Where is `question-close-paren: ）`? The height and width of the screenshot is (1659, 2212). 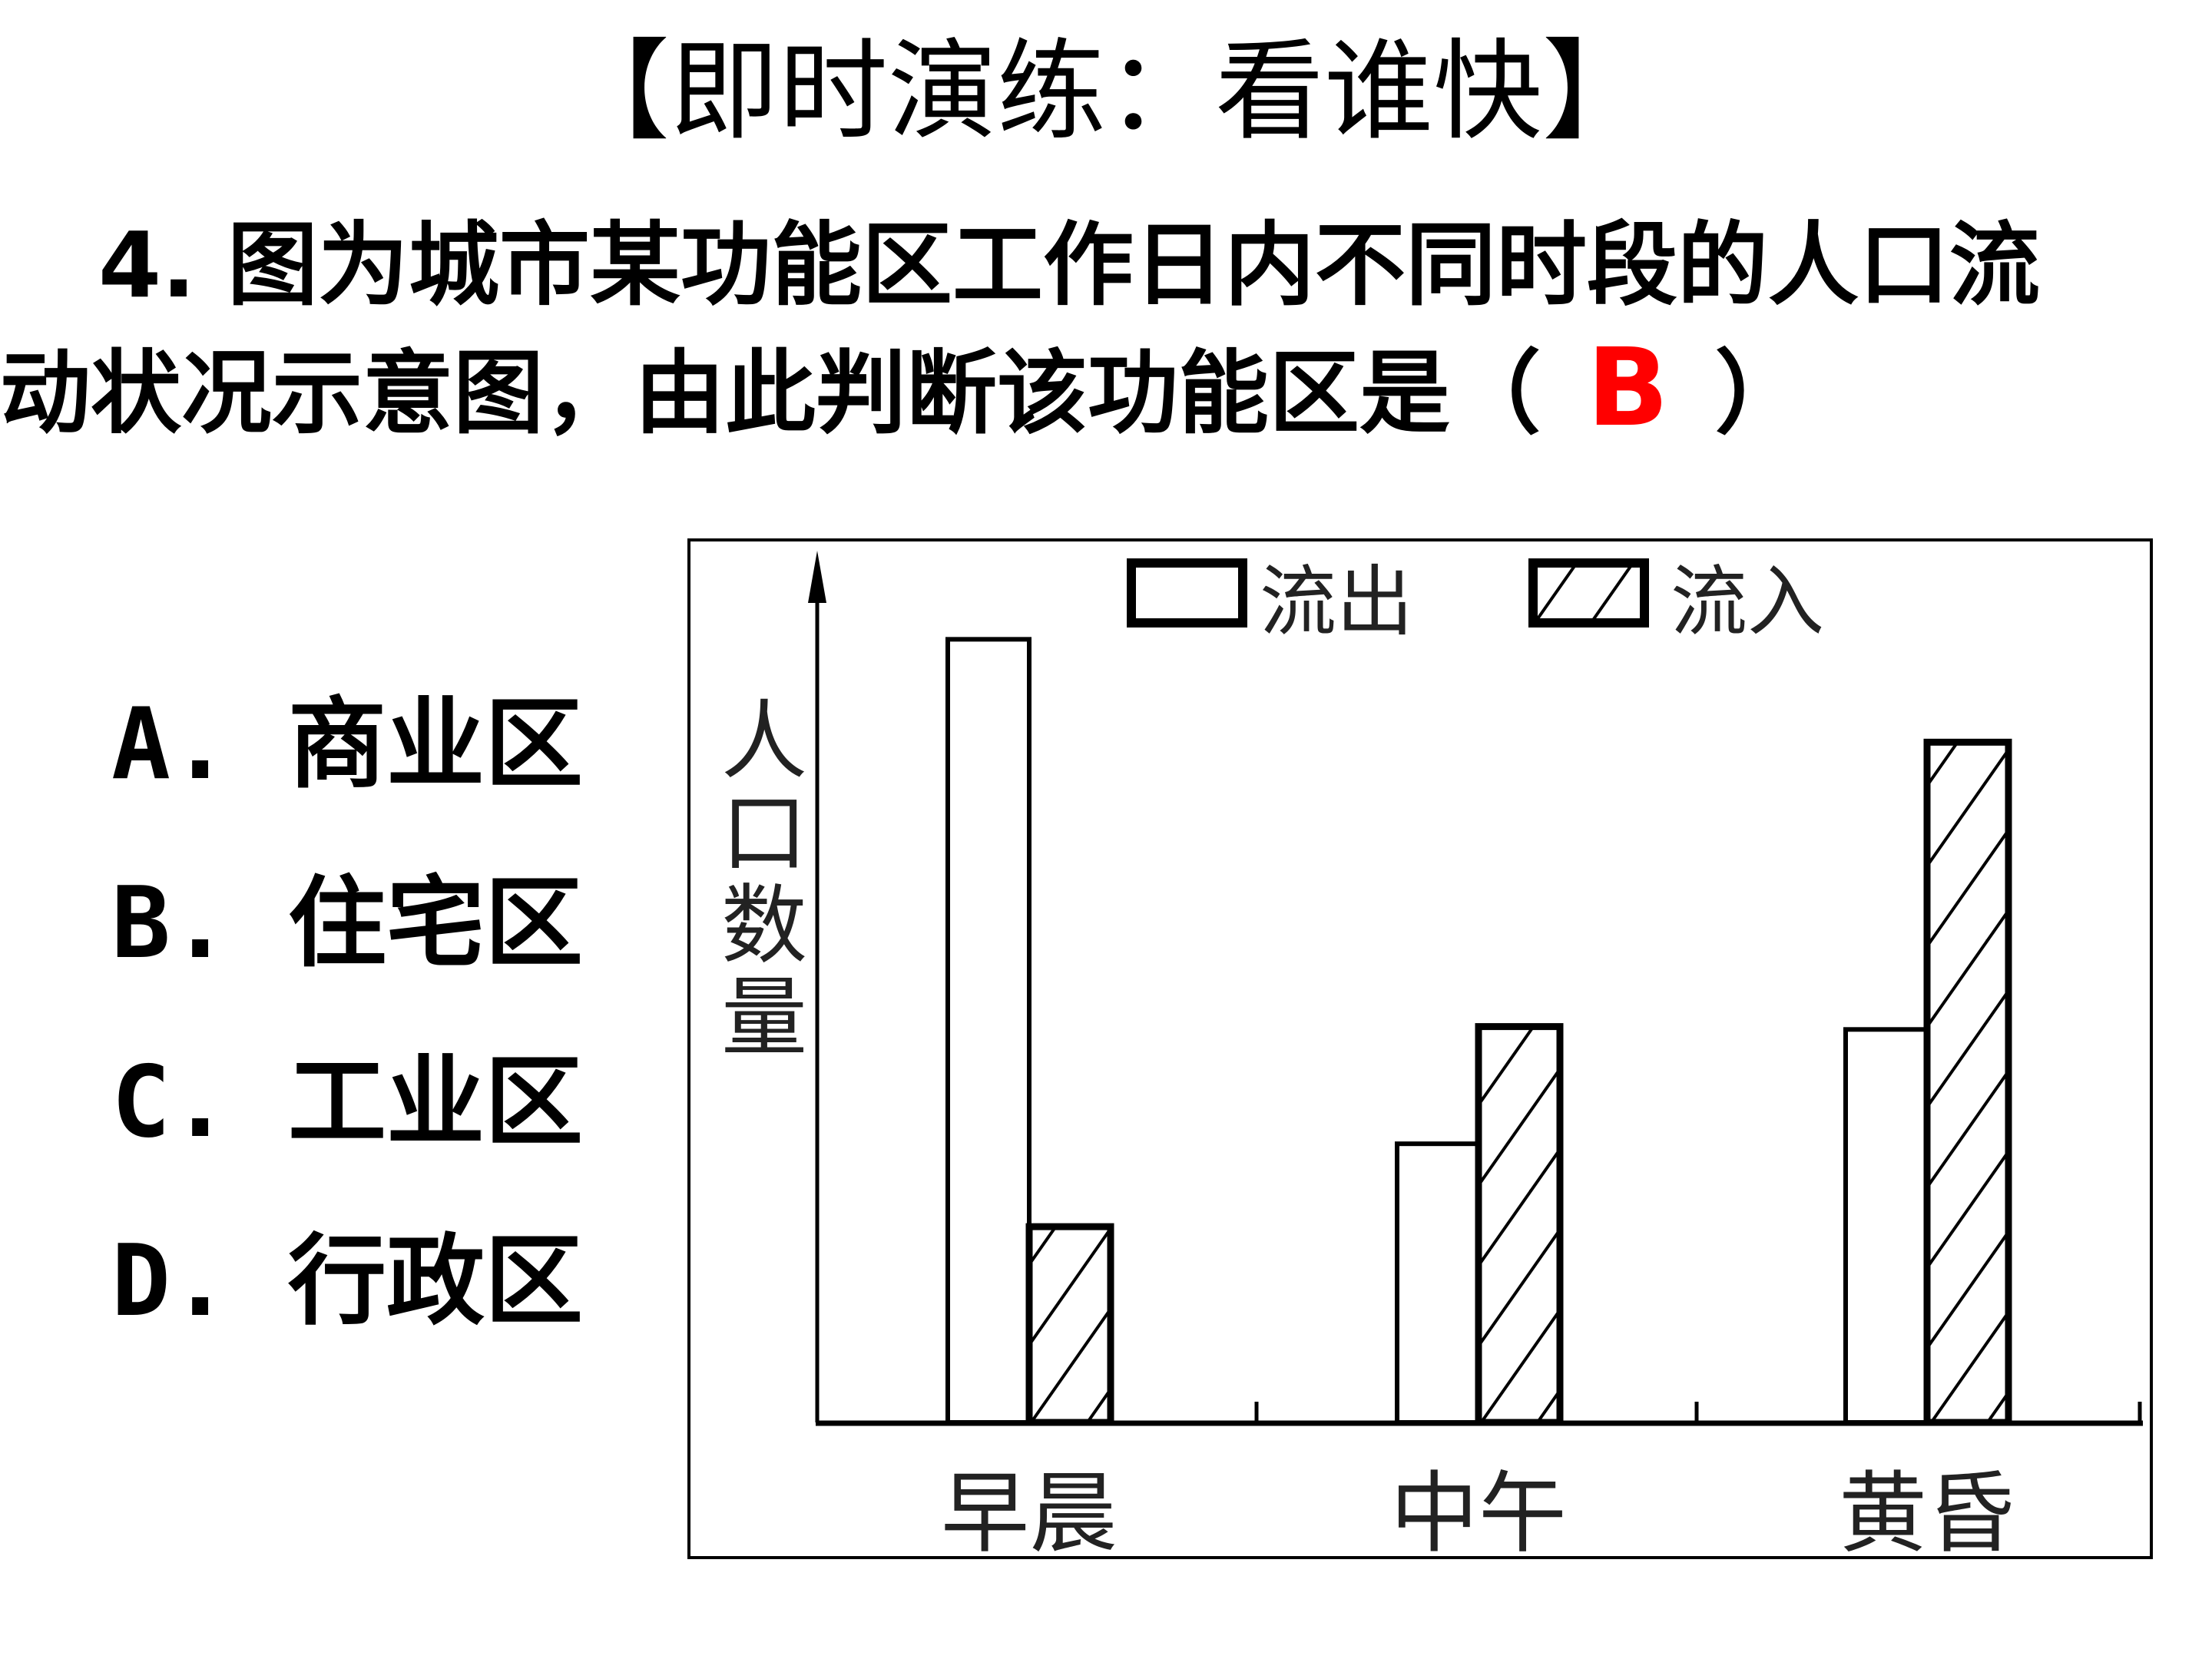
question-close-paren: ） is located at coordinates (1760, 393).